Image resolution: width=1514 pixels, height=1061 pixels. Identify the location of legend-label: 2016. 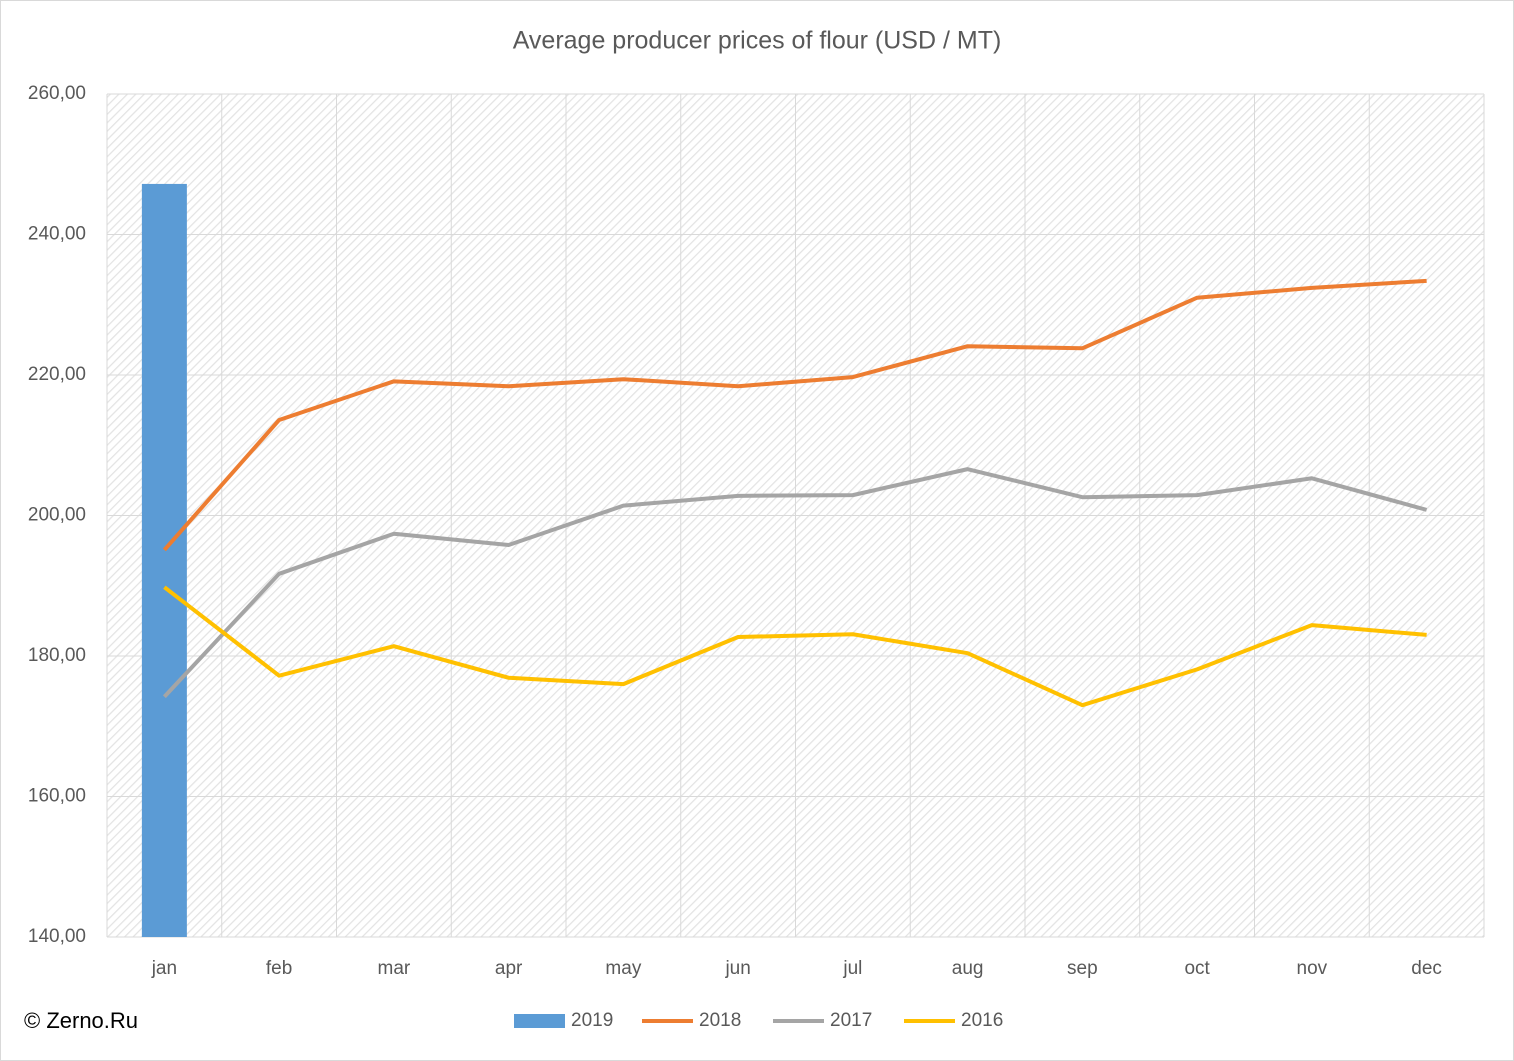
(982, 1020).